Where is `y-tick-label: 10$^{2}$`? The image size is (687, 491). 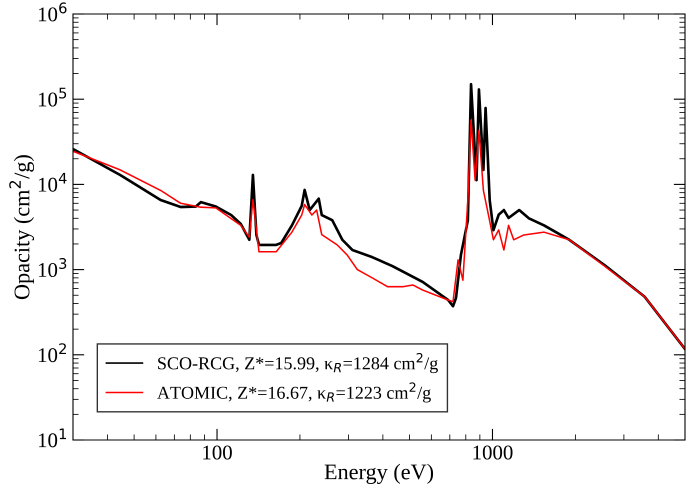 y-tick-label: 10$^{2}$ is located at coordinates (52, 352).